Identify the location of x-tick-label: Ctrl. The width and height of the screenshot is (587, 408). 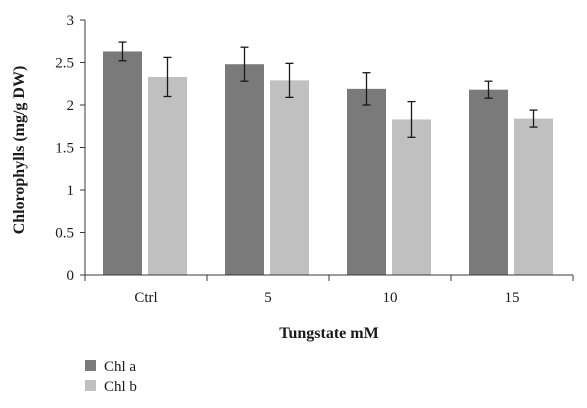
(145, 298).